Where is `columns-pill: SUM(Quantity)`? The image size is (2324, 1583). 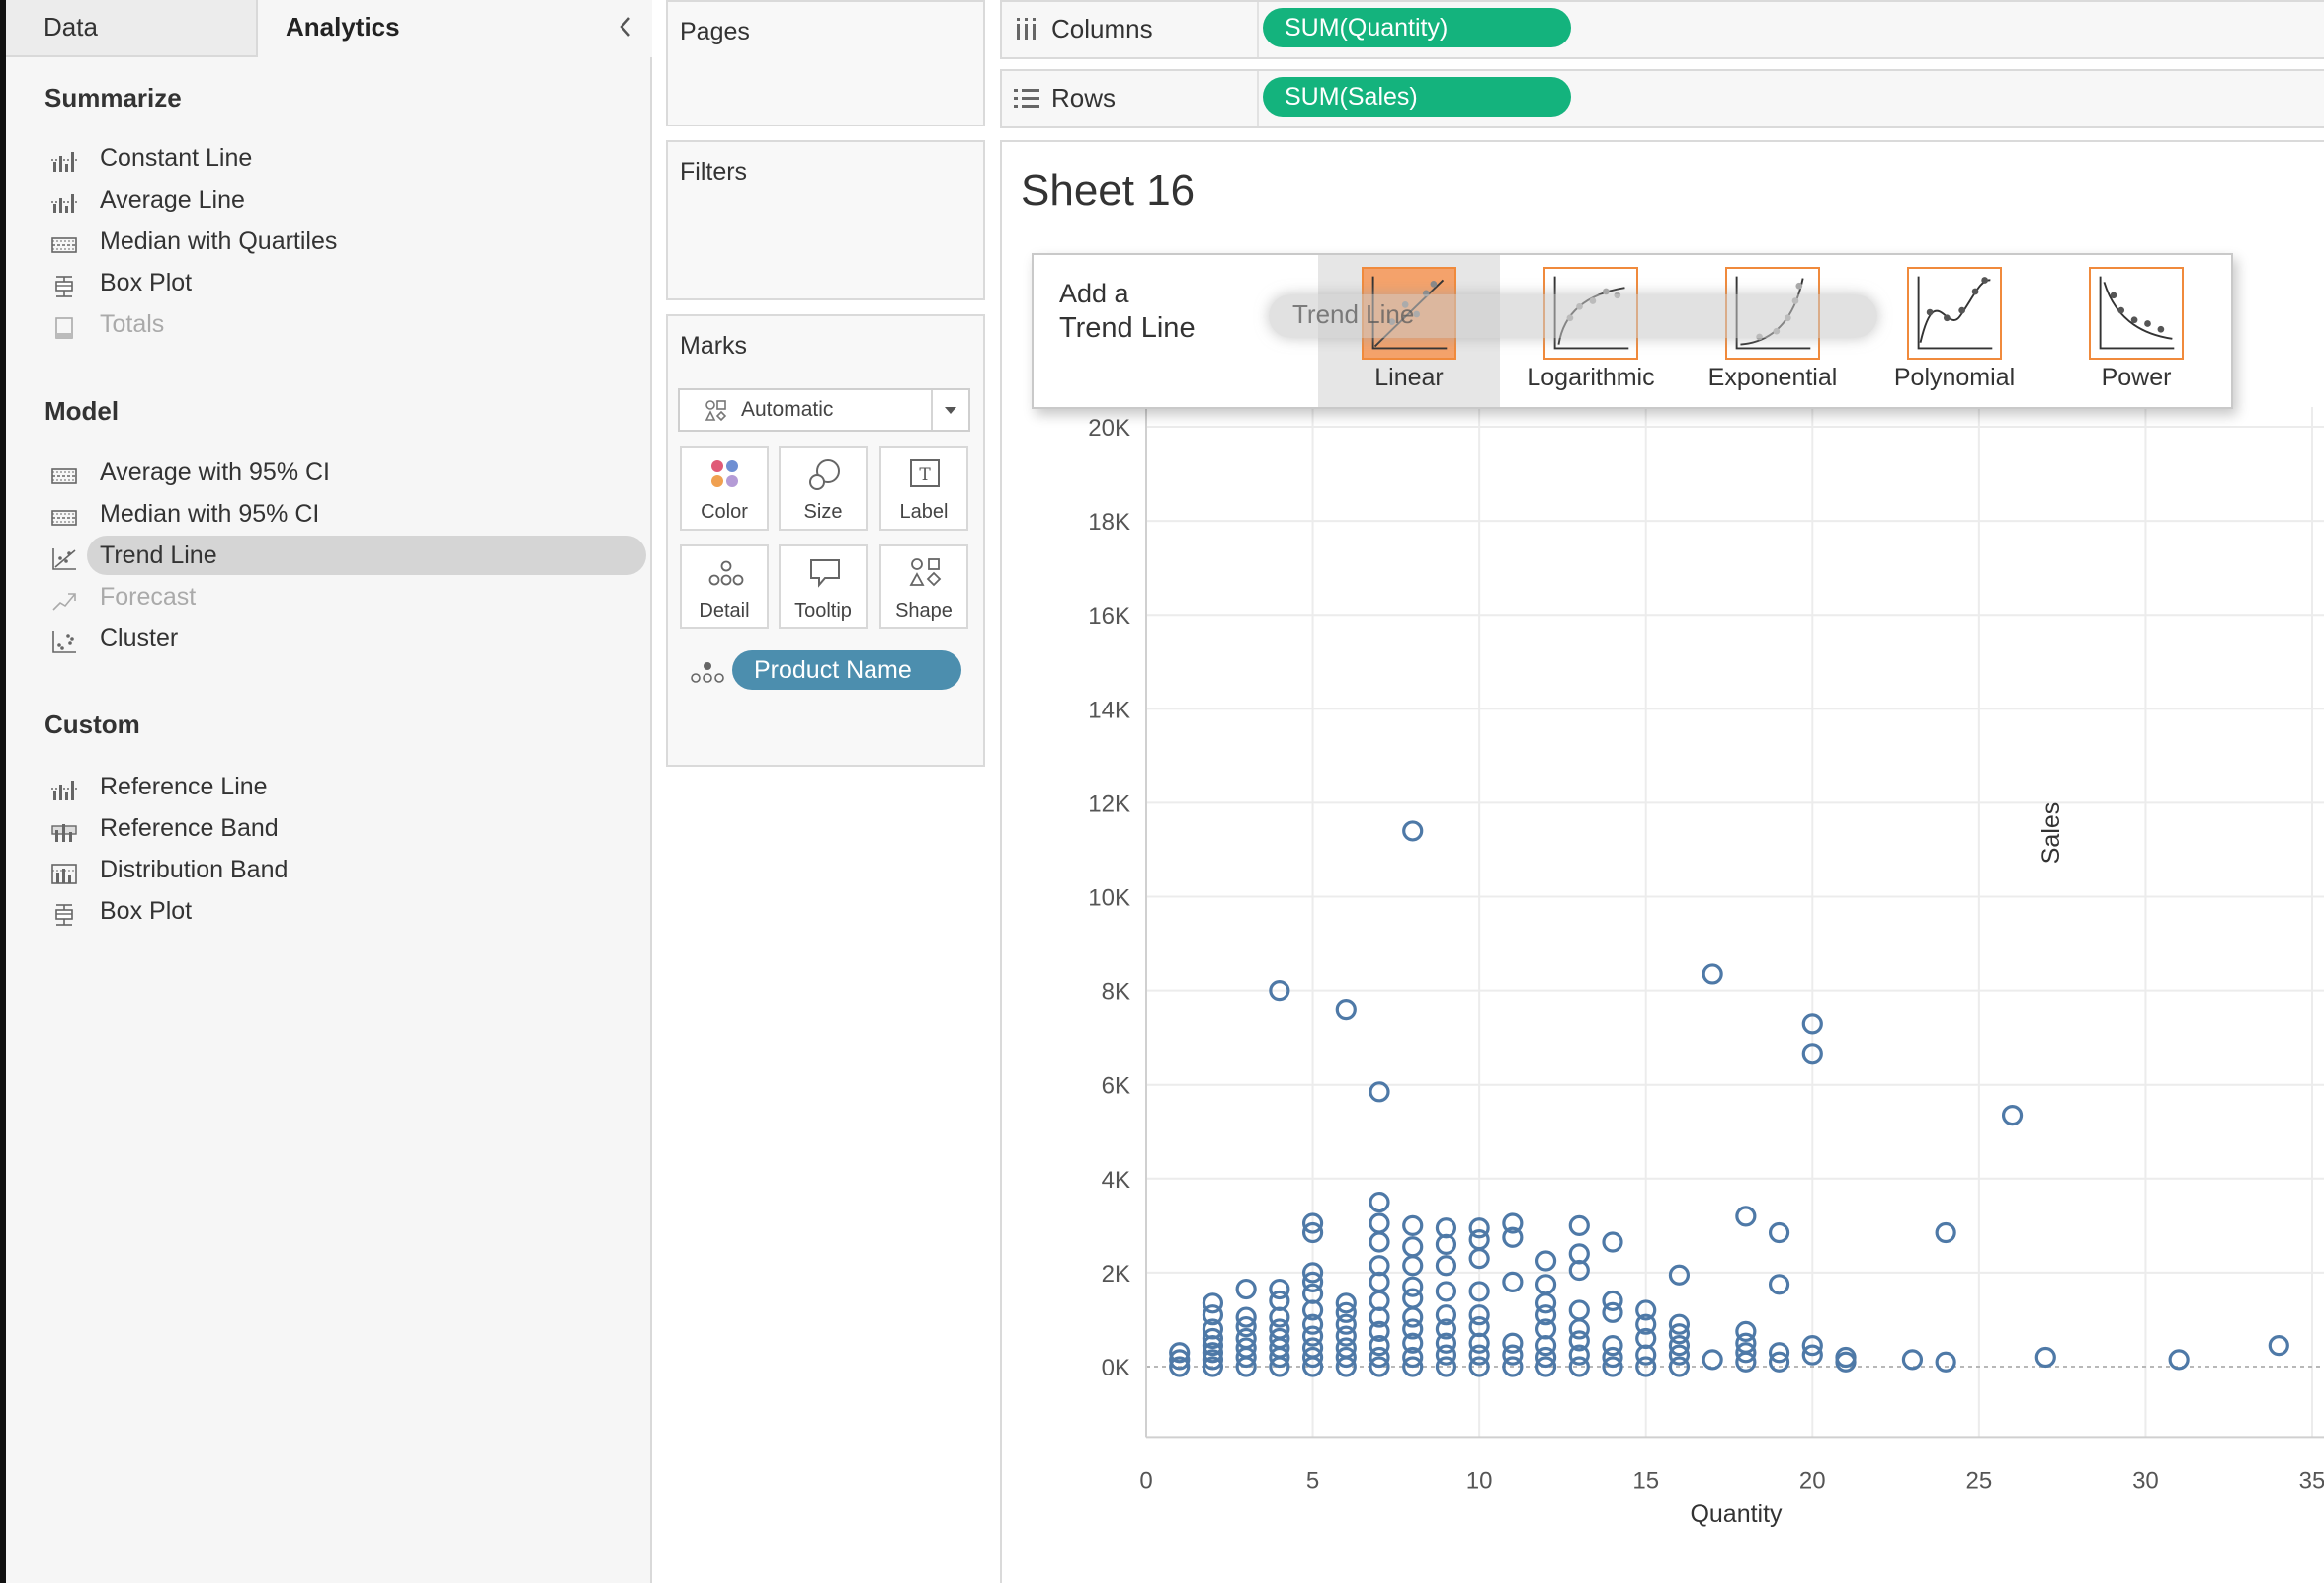 columns-pill: SUM(Quantity) is located at coordinates (1417, 27).